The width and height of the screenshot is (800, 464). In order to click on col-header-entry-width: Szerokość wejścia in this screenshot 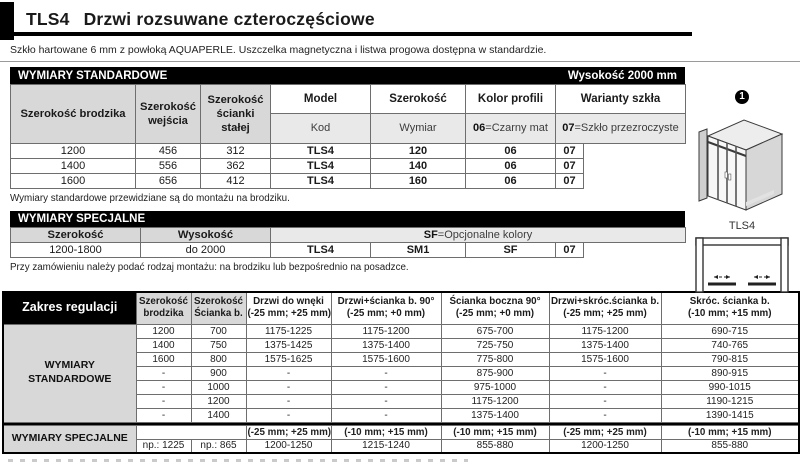, I will do `click(168, 114)`.